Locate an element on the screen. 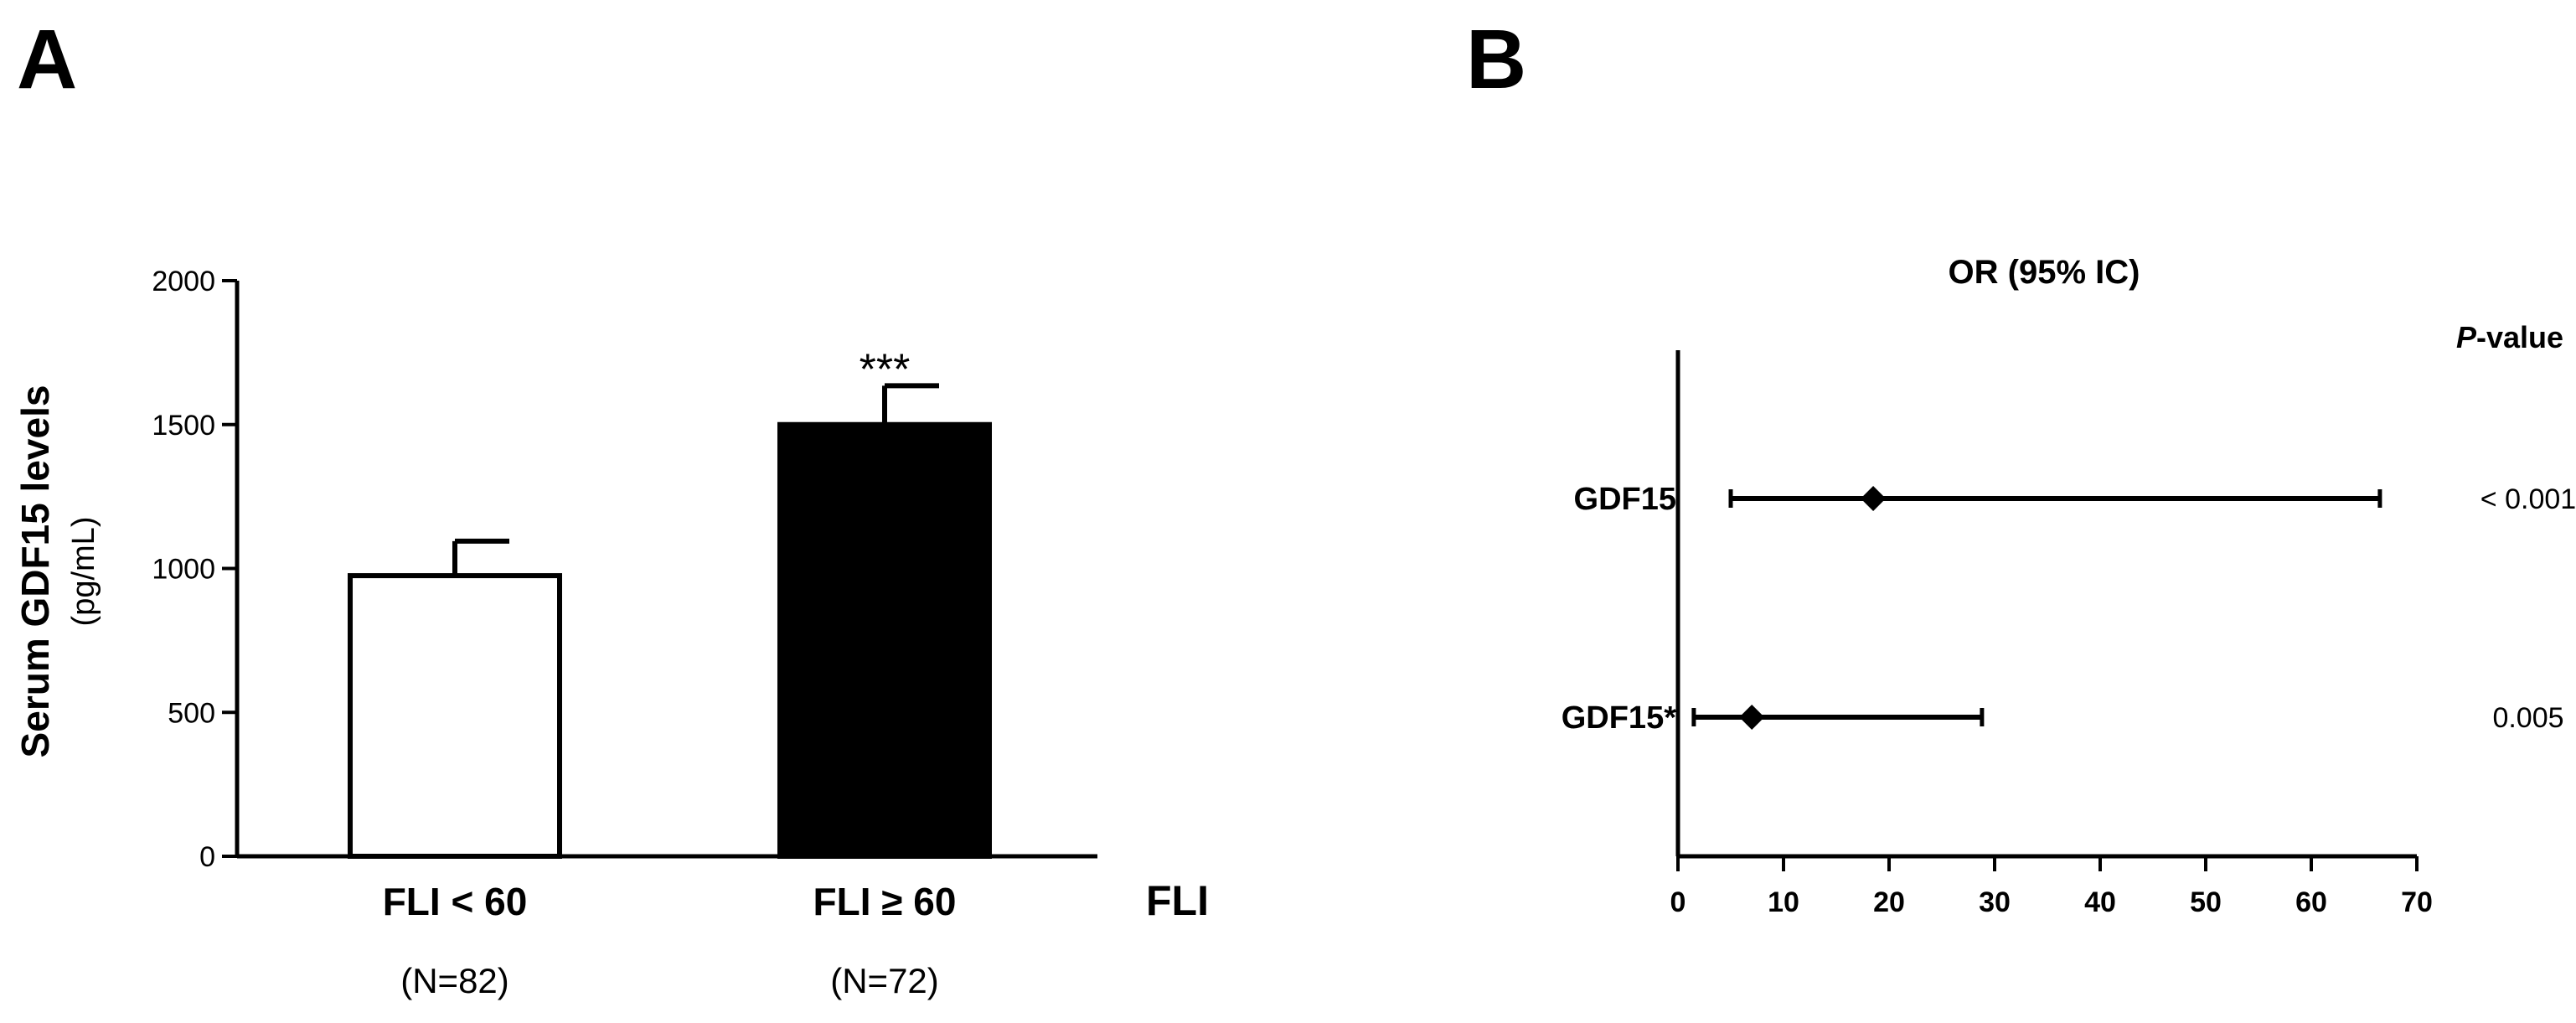  category-label: FLI < 60 is located at coordinates (455, 901).